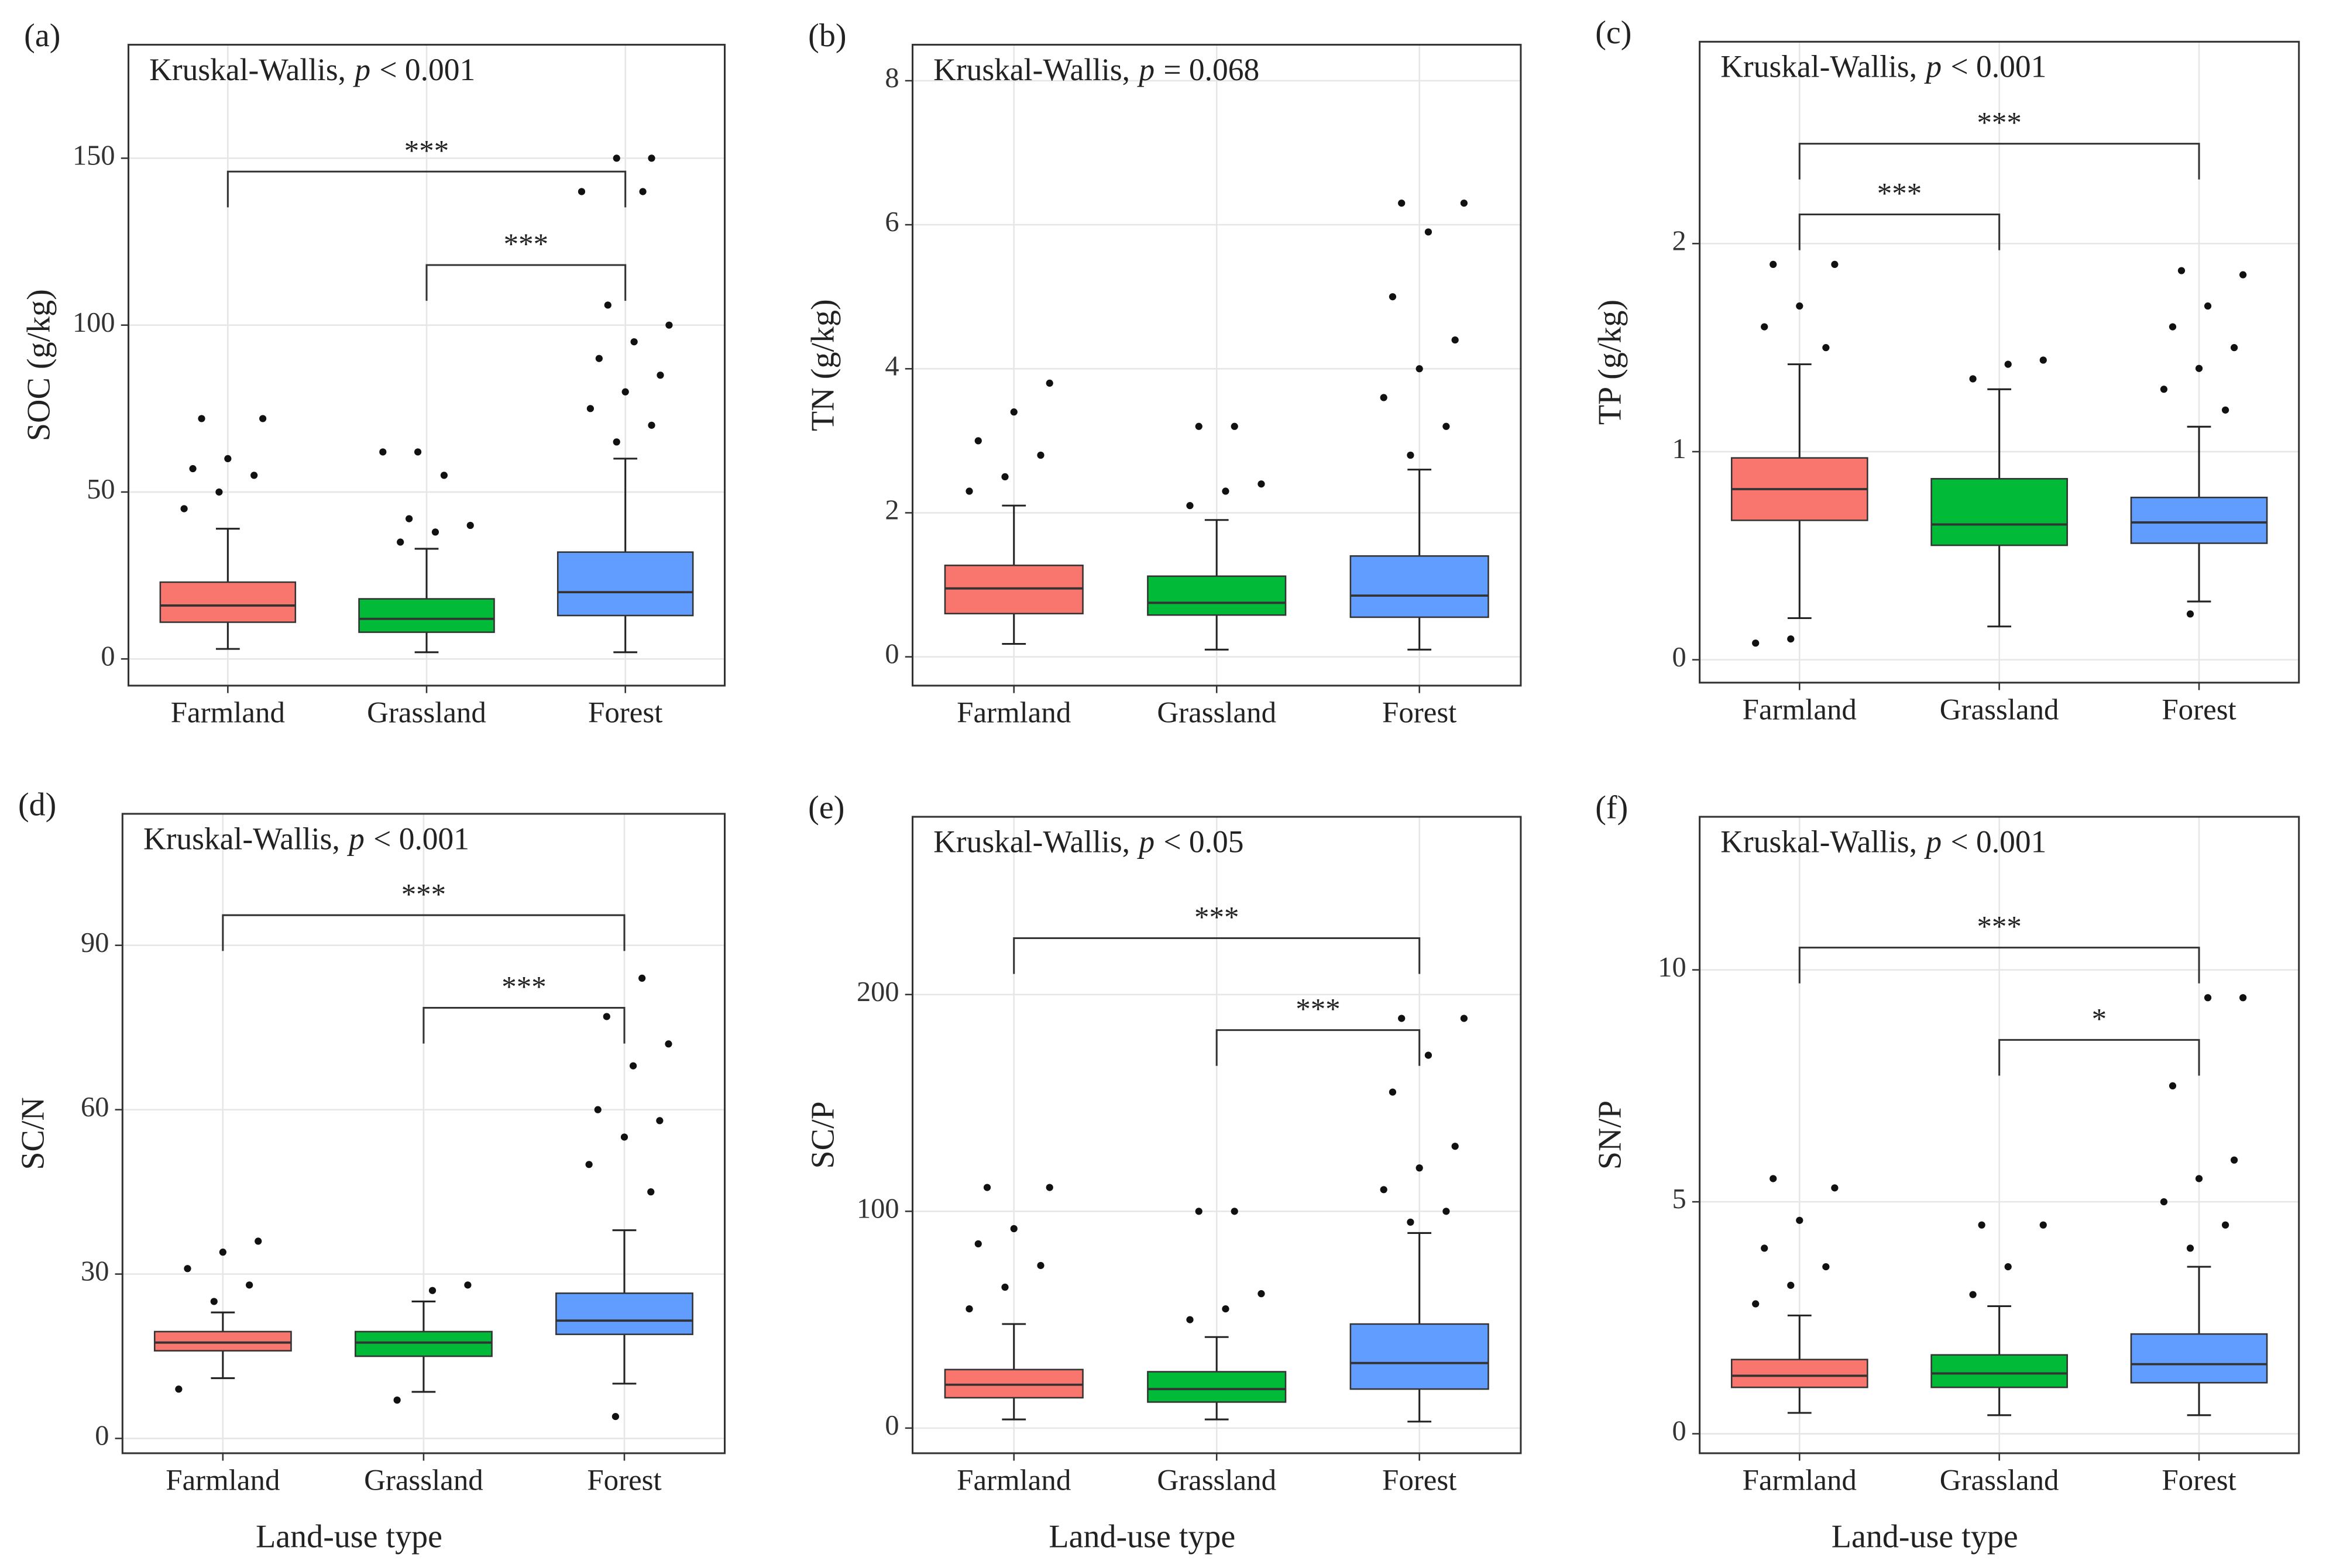 The image size is (2326, 1568). I want to click on y-tick-label: 2, so click(892, 510).